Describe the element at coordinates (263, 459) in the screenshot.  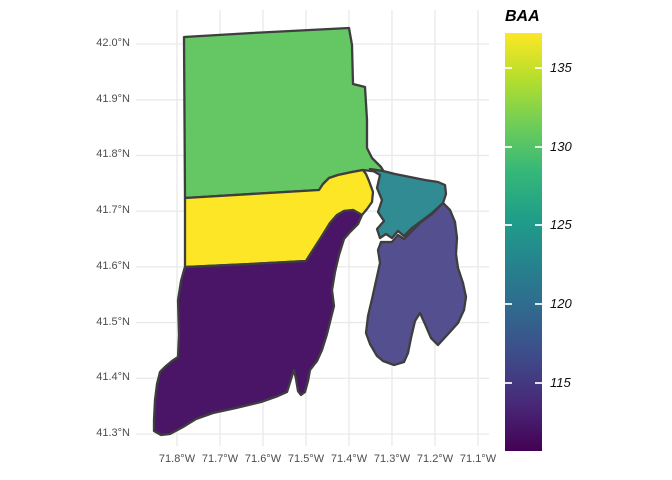
I see `x-axis-tick-label: 71.6°W` at that location.